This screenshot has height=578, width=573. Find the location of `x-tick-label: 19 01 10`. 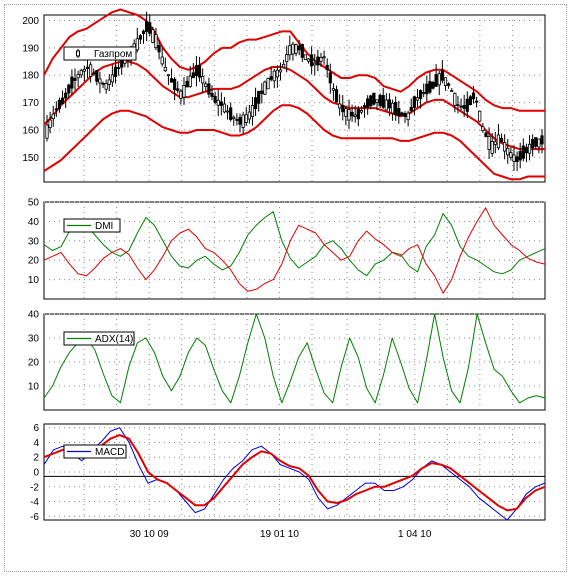

x-tick-label: 19 01 10 is located at coordinates (279, 534).